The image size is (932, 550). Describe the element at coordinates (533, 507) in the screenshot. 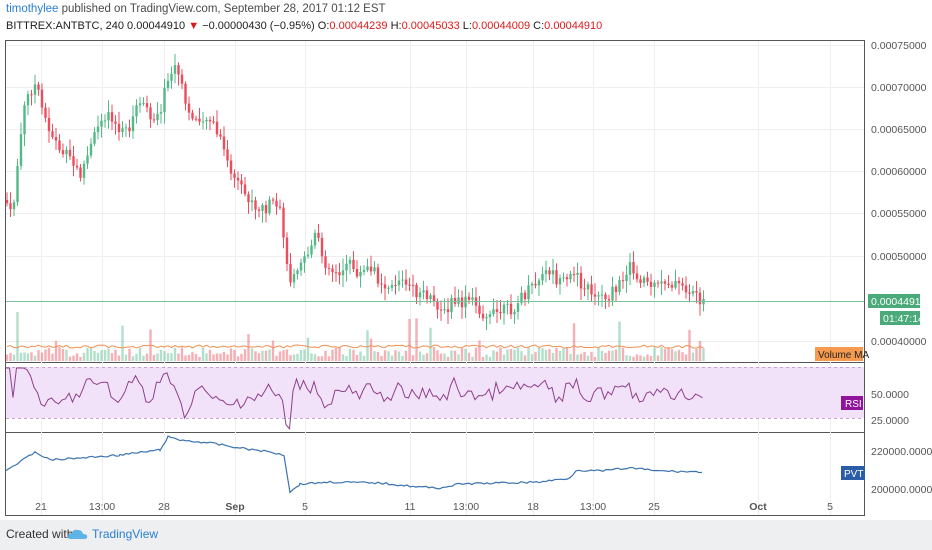

I see `time-label: 18` at that location.